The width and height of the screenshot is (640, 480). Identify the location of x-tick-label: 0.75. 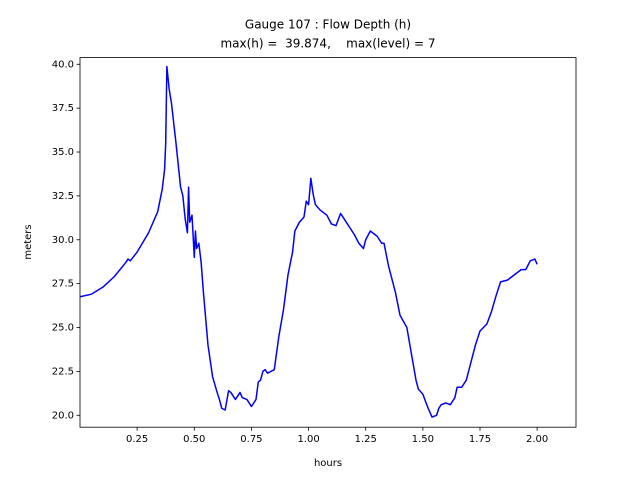
(251, 439).